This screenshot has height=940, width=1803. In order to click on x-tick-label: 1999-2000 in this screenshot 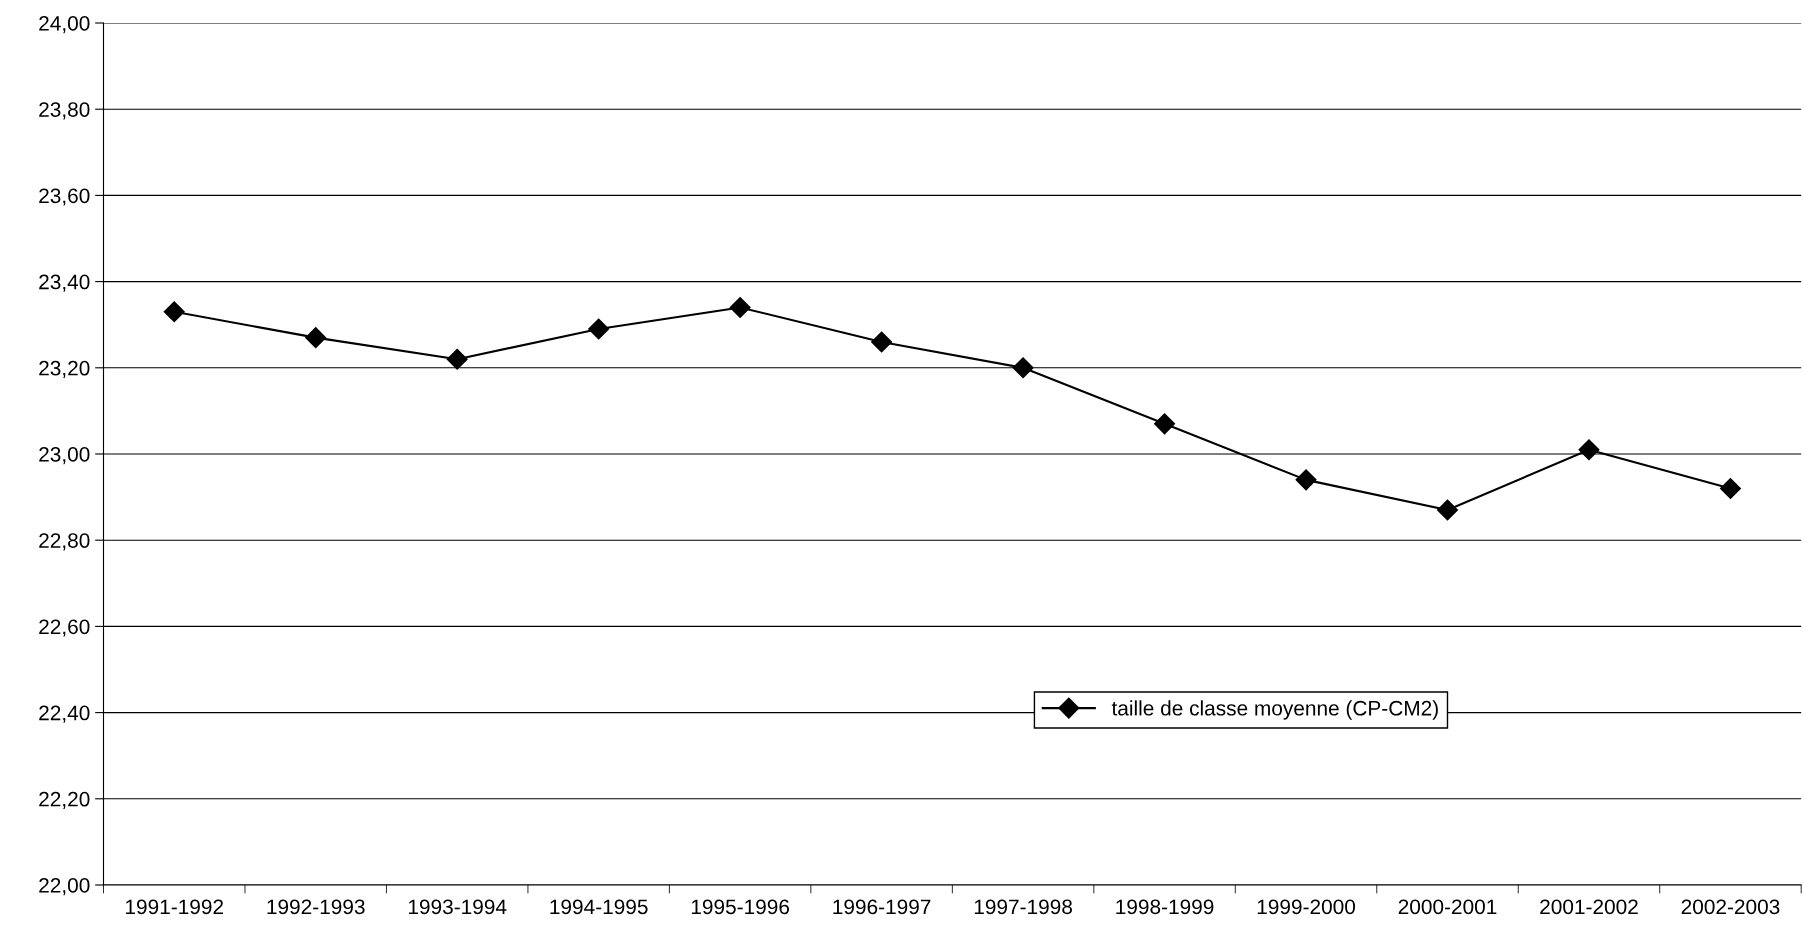, I will do `click(1306, 907)`.